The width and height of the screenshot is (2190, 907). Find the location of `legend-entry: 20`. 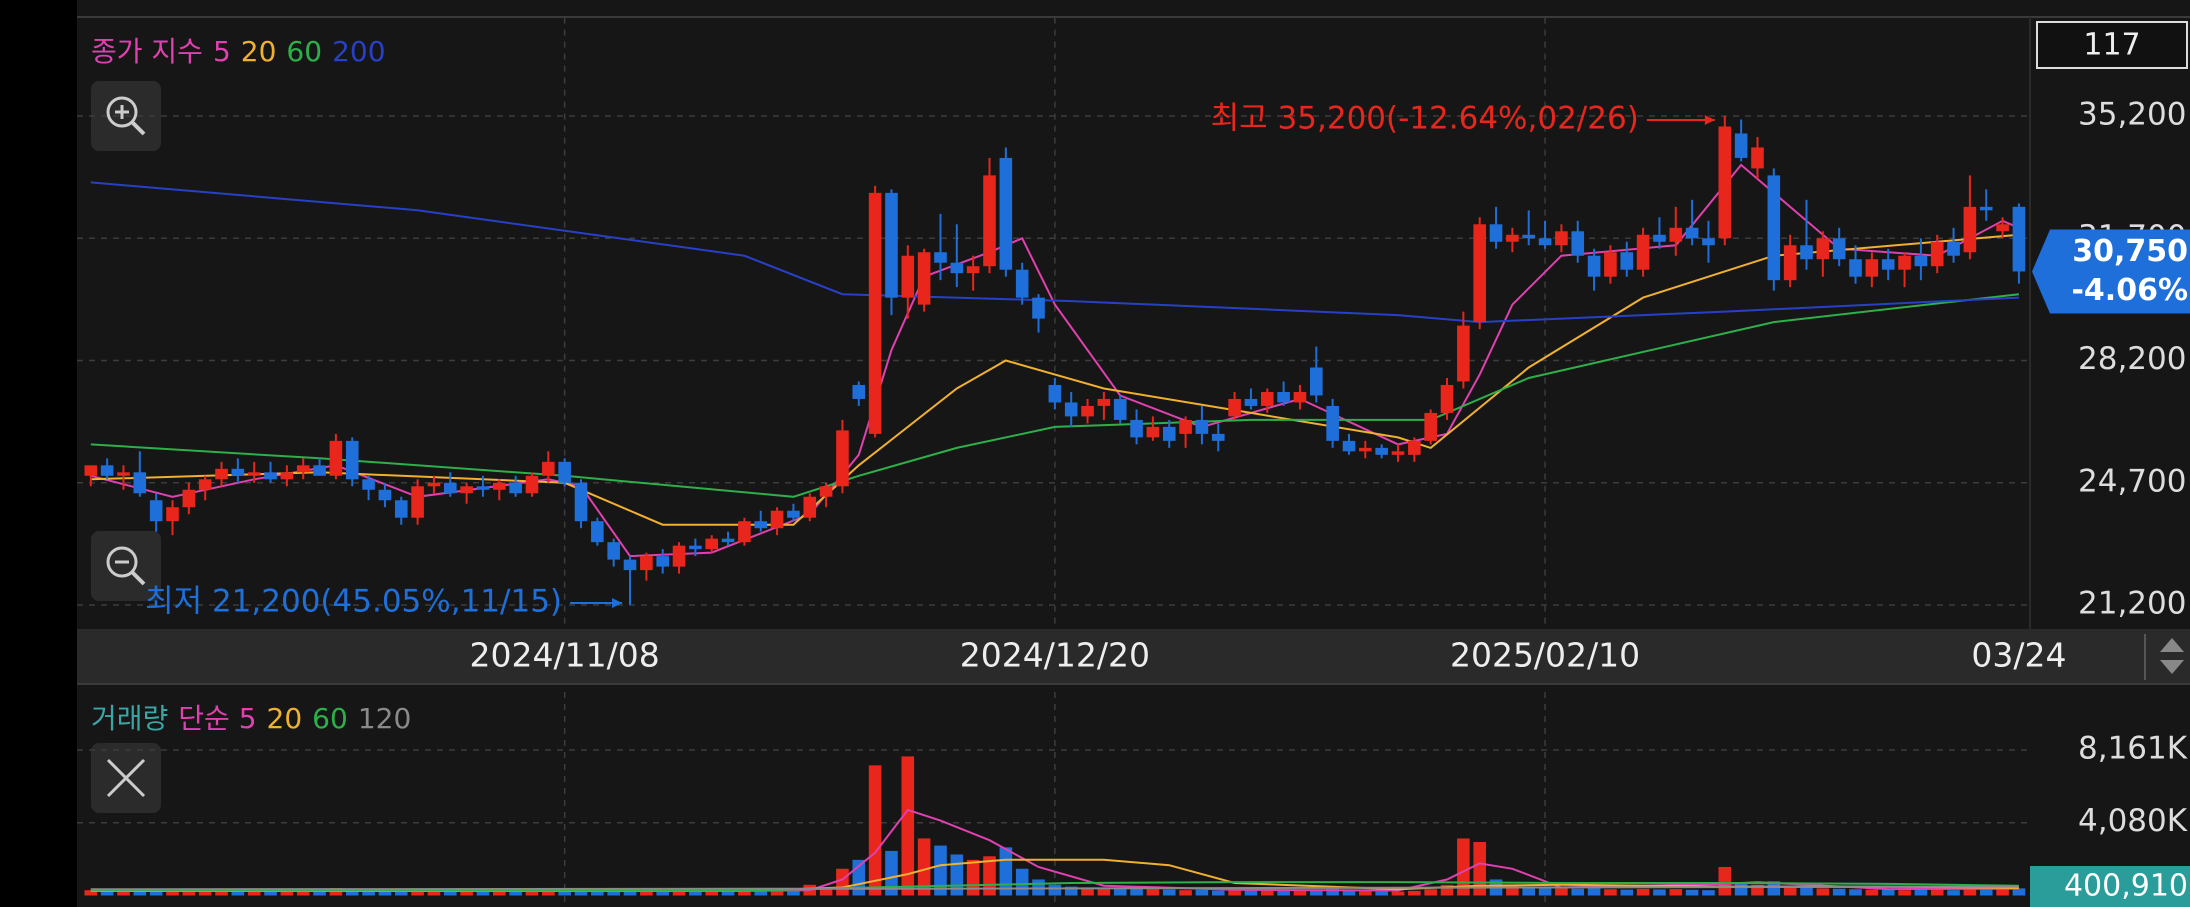

legend-entry: 20 is located at coordinates (285, 718).